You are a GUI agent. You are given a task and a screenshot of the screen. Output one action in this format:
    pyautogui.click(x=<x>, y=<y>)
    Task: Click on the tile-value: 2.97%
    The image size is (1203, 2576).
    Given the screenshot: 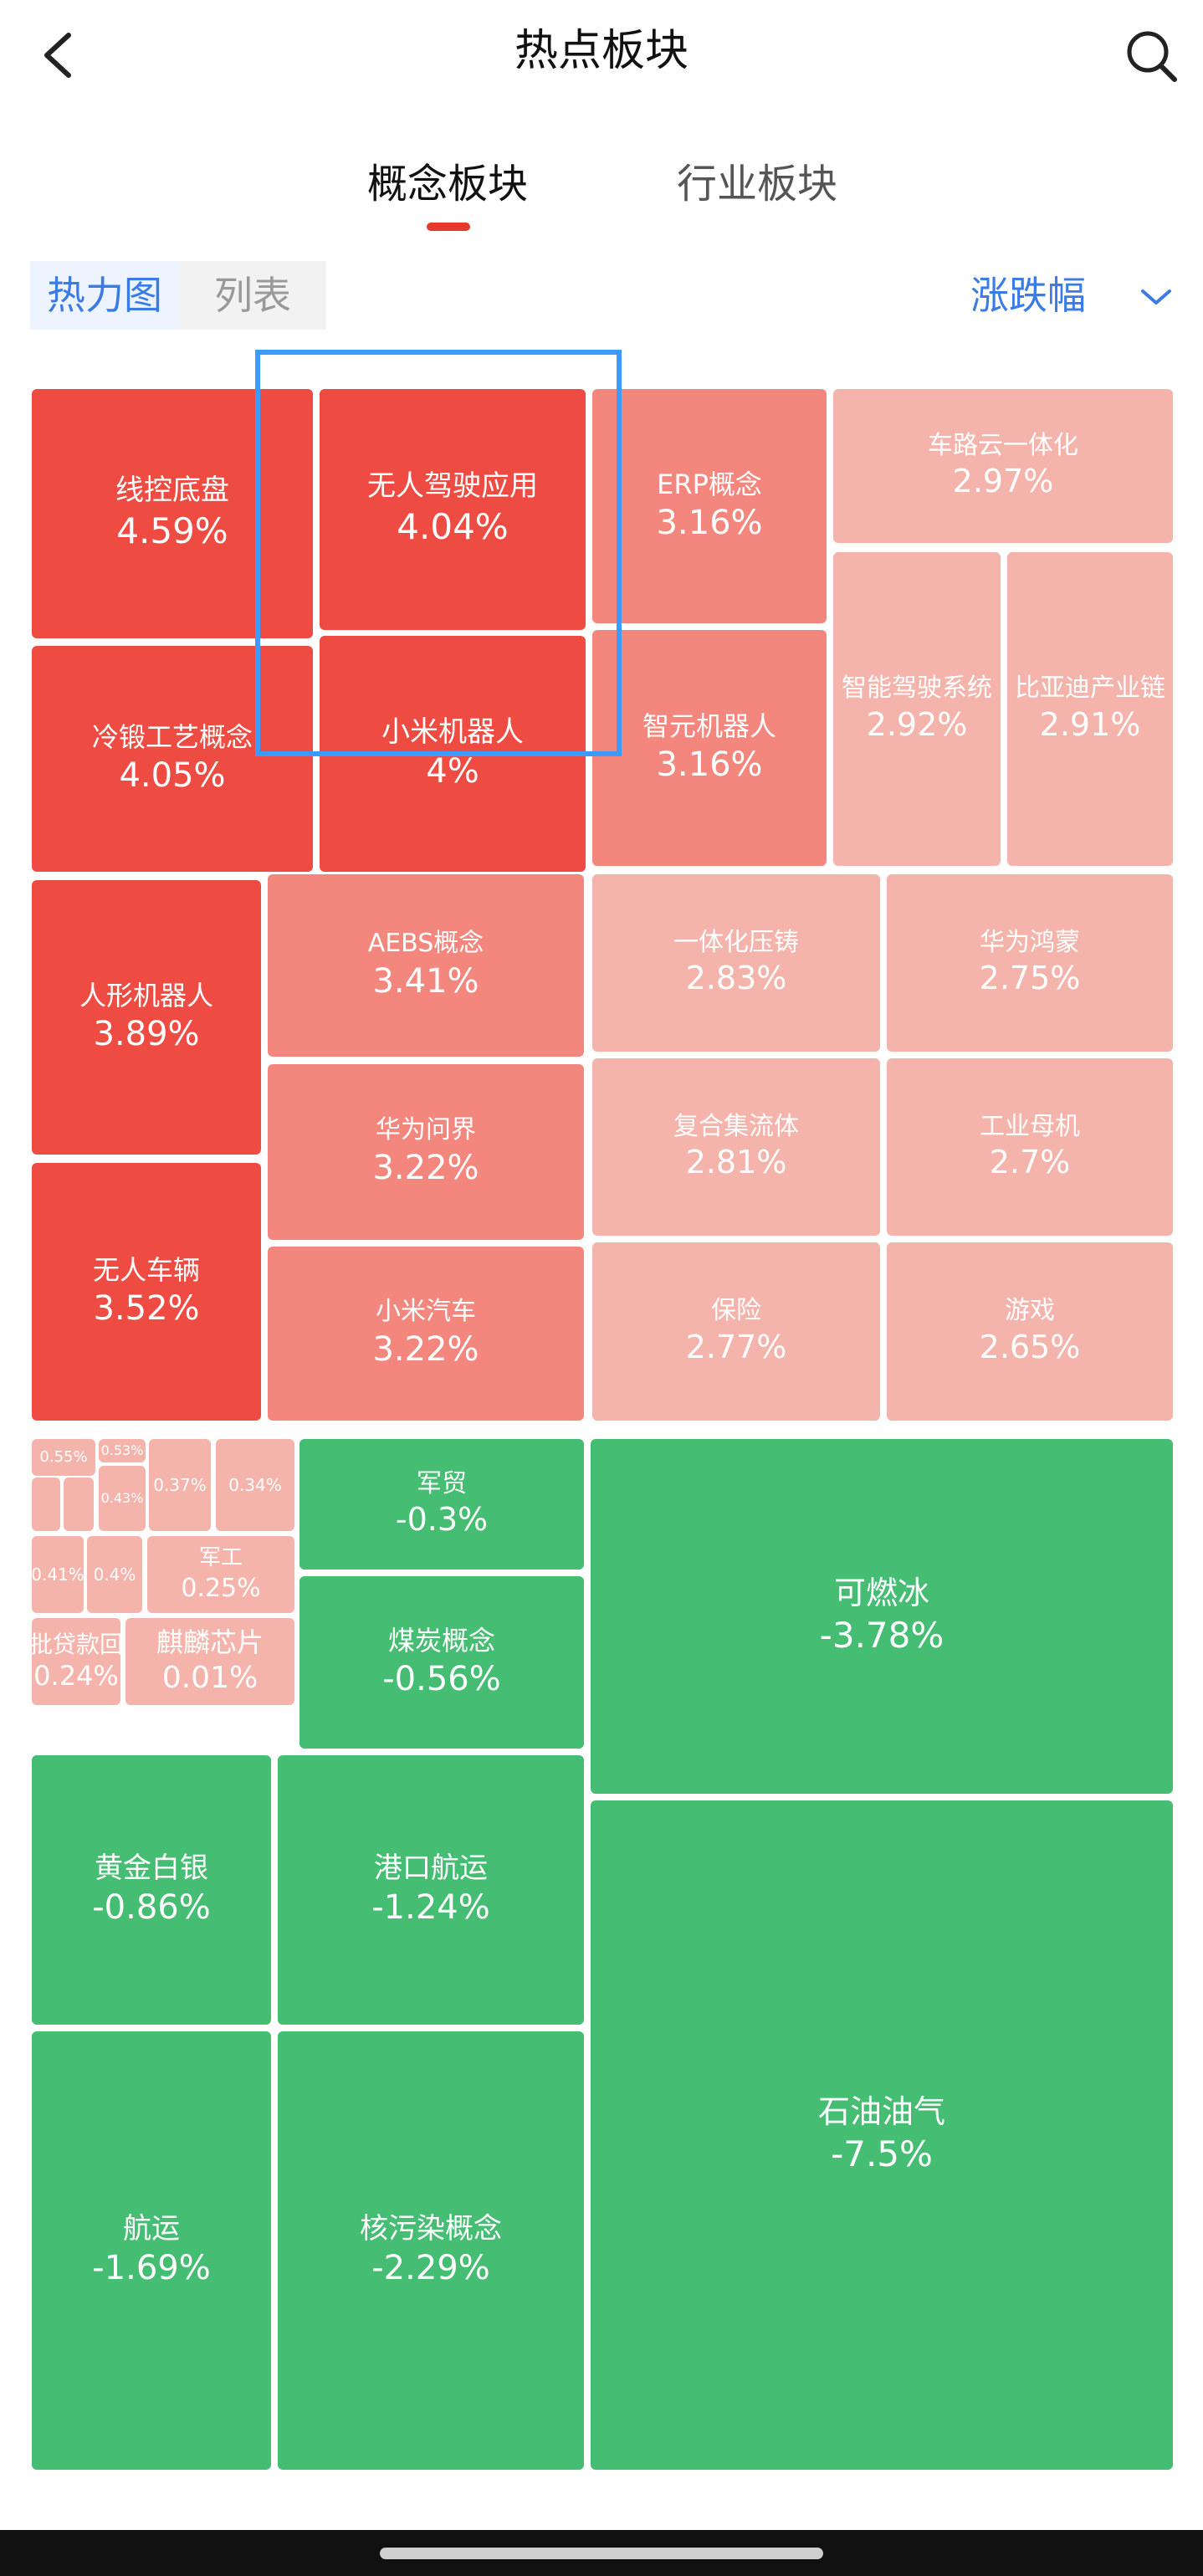 What is the action you would take?
    pyautogui.click(x=1003, y=481)
    